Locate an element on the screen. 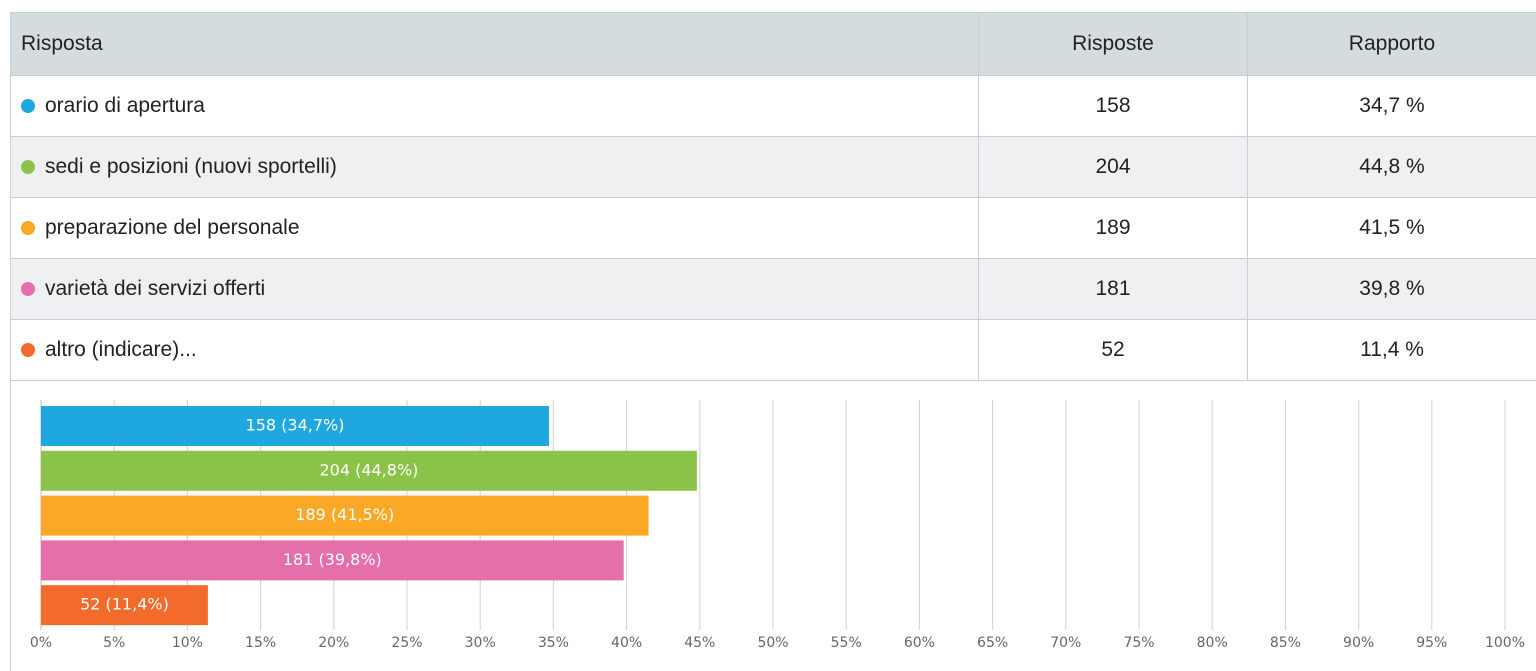  table-row: varietà dei servizi offerti 181 39,8 % is located at coordinates (773, 289).